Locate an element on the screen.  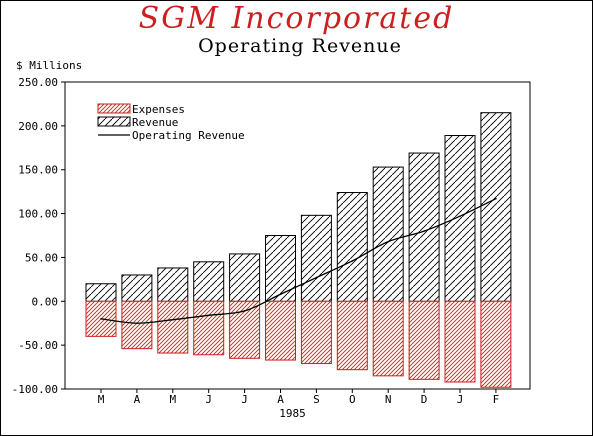
chart-subtitle: Operating Revenue is located at coordinates (300, 46).